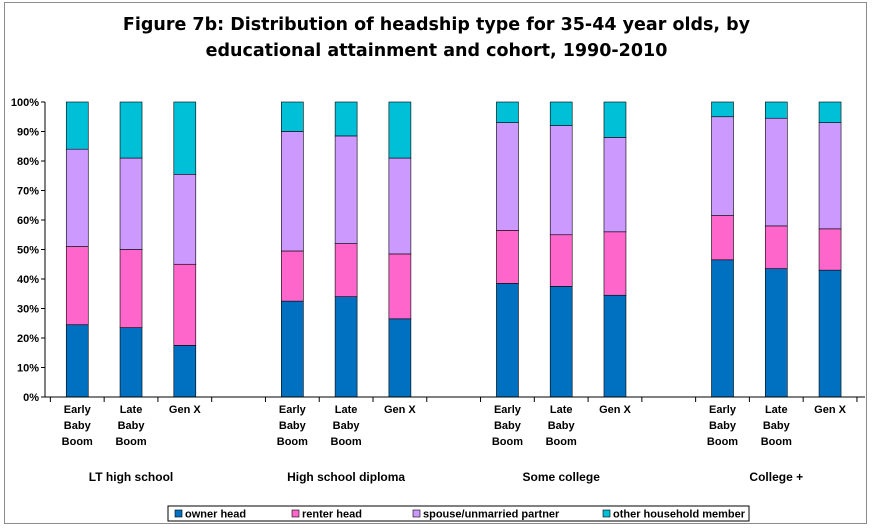 This screenshot has width=873, height=529. What do you see at coordinates (346, 477) in the screenshot?
I see `group-label: High school diploma` at bounding box center [346, 477].